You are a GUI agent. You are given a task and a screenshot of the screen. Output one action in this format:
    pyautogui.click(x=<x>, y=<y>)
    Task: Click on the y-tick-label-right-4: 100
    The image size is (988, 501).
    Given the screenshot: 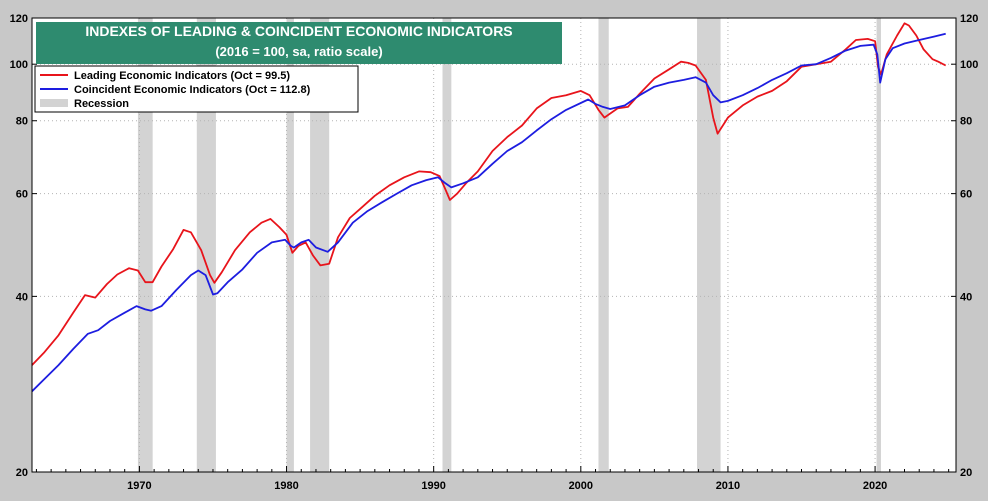 What is the action you would take?
    pyautogui.click(x=969, y=65)
    